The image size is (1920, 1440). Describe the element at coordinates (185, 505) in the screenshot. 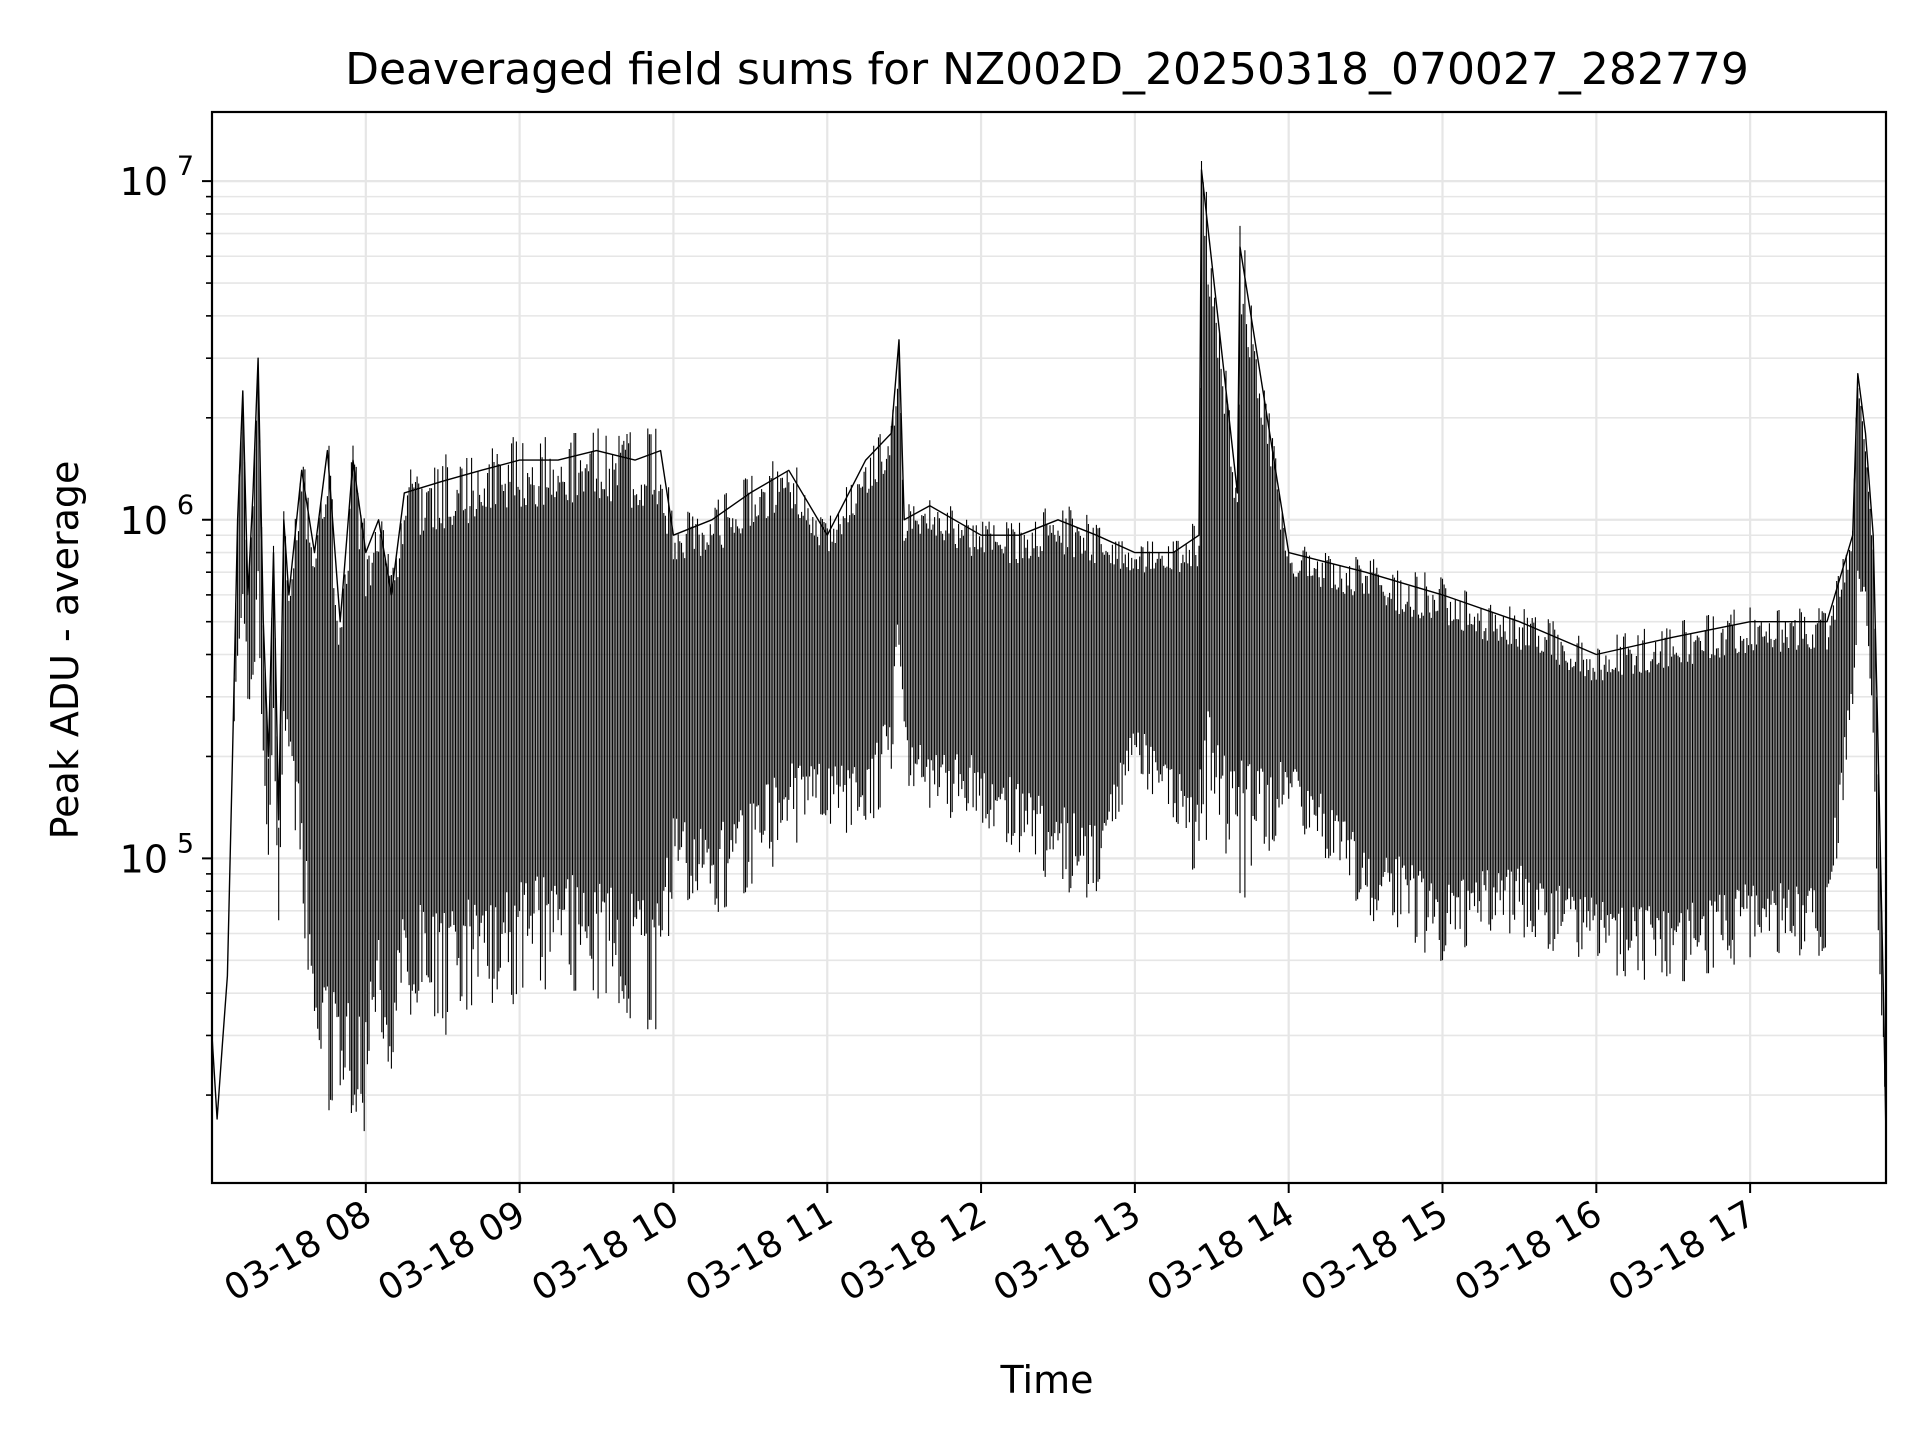

I see `y-tick-label-exponent: 6` at that location.